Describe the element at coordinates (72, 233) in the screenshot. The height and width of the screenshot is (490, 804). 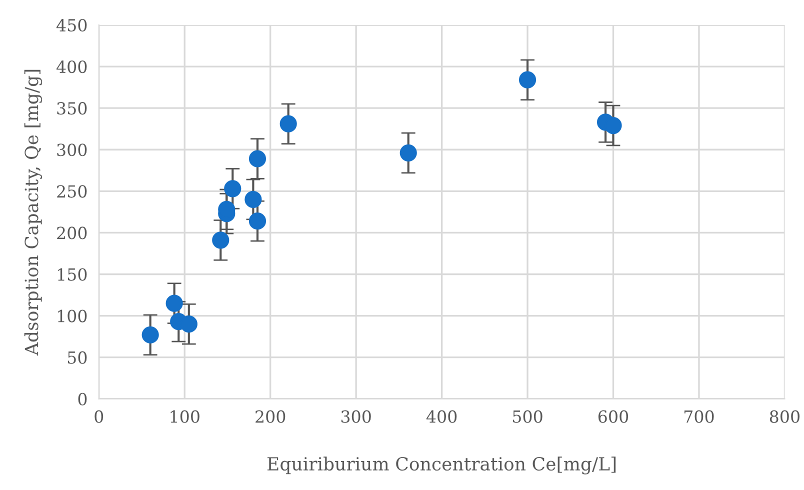
I see `y-tick-label: 200` at that location.